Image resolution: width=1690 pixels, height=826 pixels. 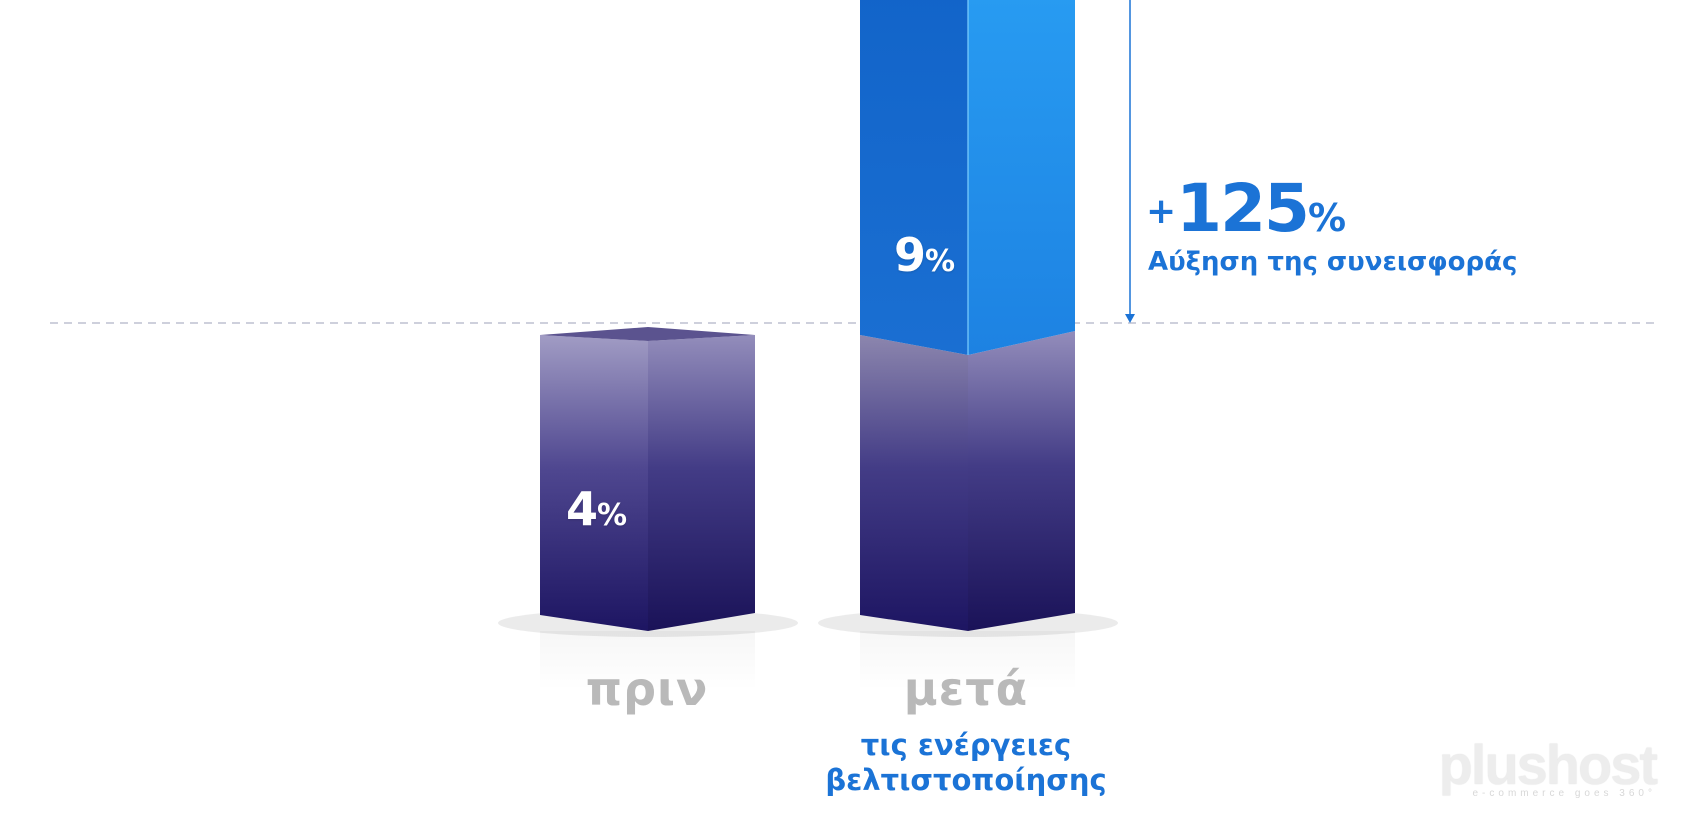 I want to click on logo-wordmark: plushost, so click(x=1548, y=764).